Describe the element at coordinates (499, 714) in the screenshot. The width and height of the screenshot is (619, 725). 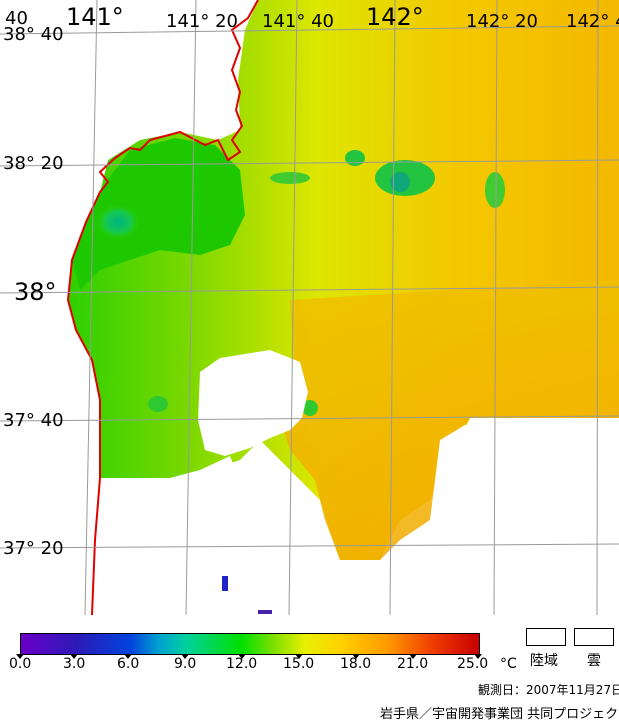
I see `credit: 岩手県／宇宙開発事業団 共同プロジェクト` at that location.